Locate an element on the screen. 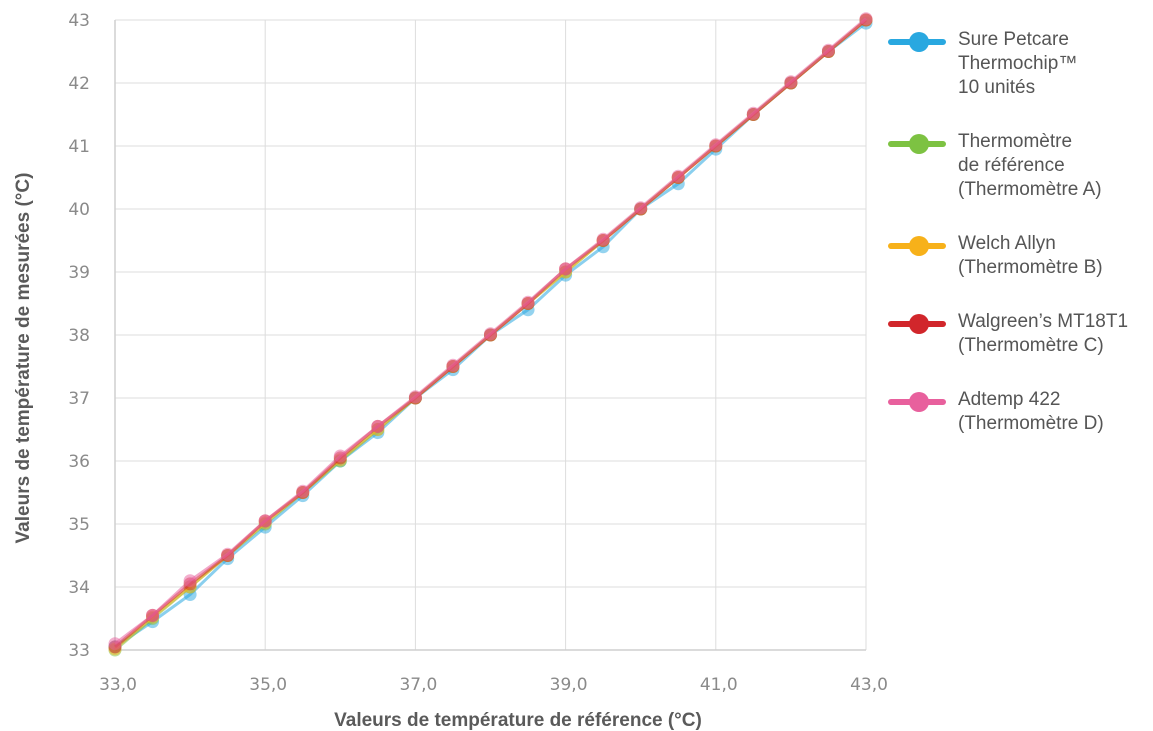 This screenshot has height=731, width=1153. legend-item: Sure Petcare Thermochip™ 10 unités is located at coordinates (1018, 64).